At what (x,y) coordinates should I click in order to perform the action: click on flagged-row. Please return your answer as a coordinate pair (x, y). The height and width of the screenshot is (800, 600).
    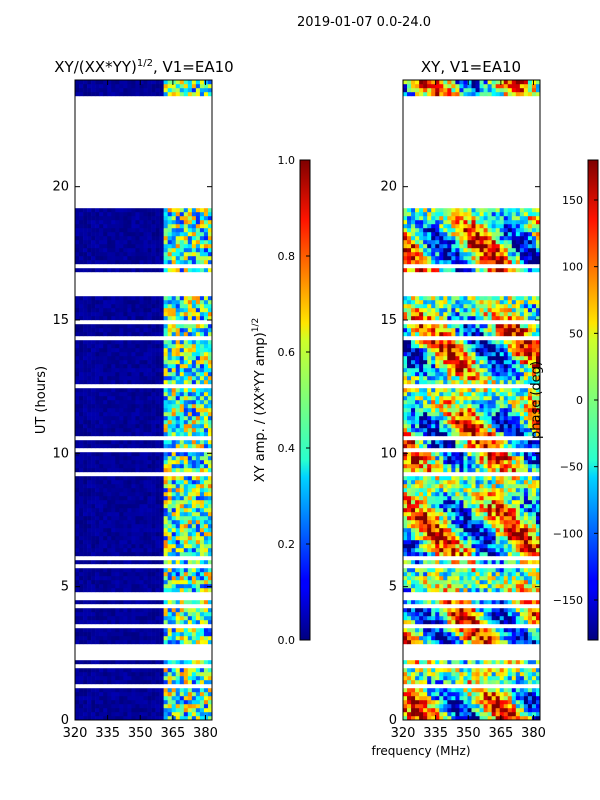
    Looking at the image, I should click on (143, 322).